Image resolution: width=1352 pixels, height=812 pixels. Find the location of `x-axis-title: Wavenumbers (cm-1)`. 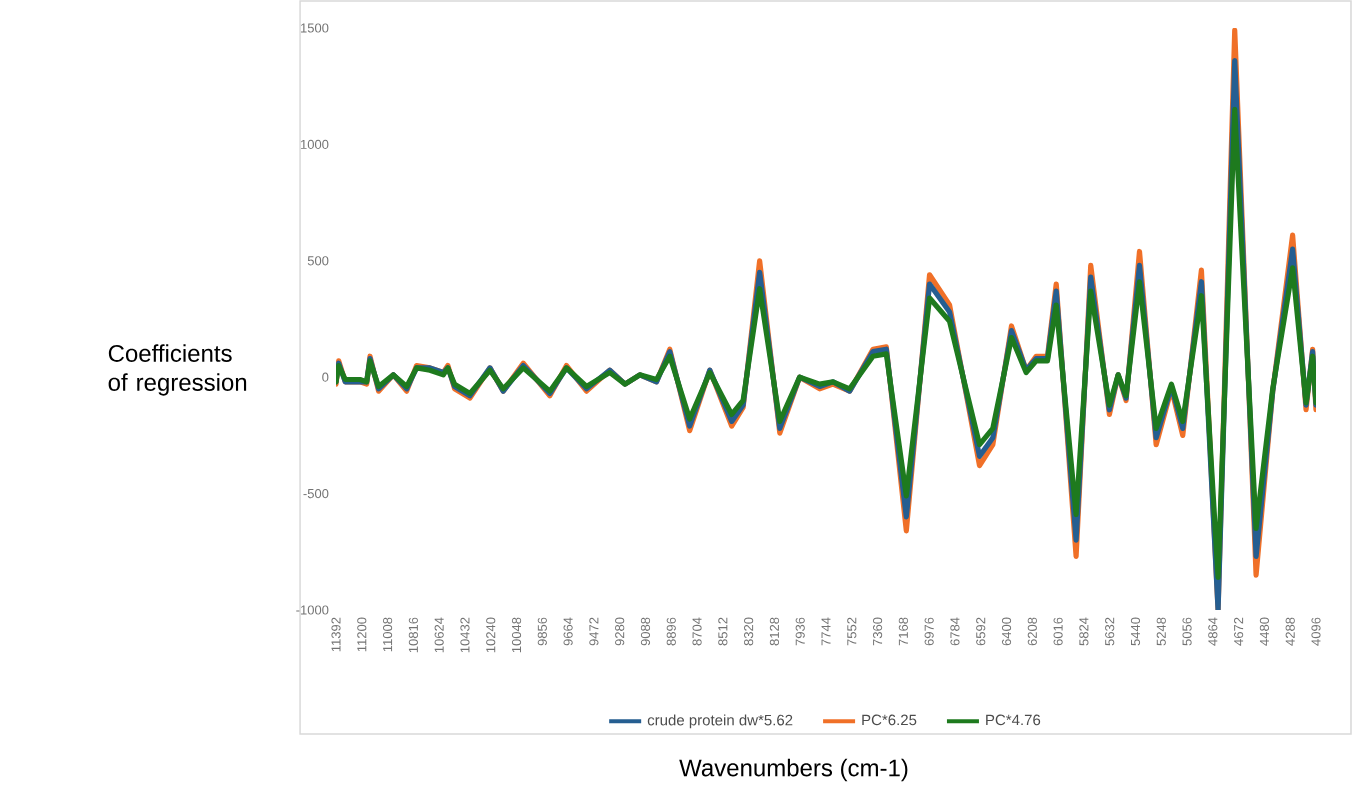

x-axis-title: Wavenumbers (cm-1) is located at coordinates (793, 770).